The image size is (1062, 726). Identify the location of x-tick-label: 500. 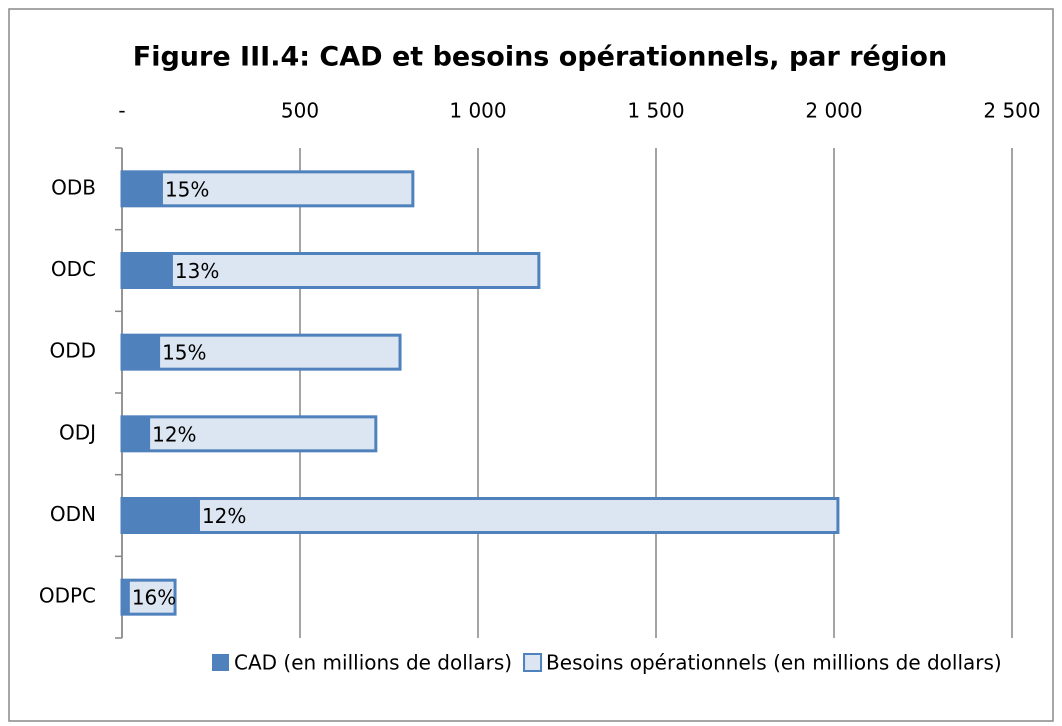
(300, 111).